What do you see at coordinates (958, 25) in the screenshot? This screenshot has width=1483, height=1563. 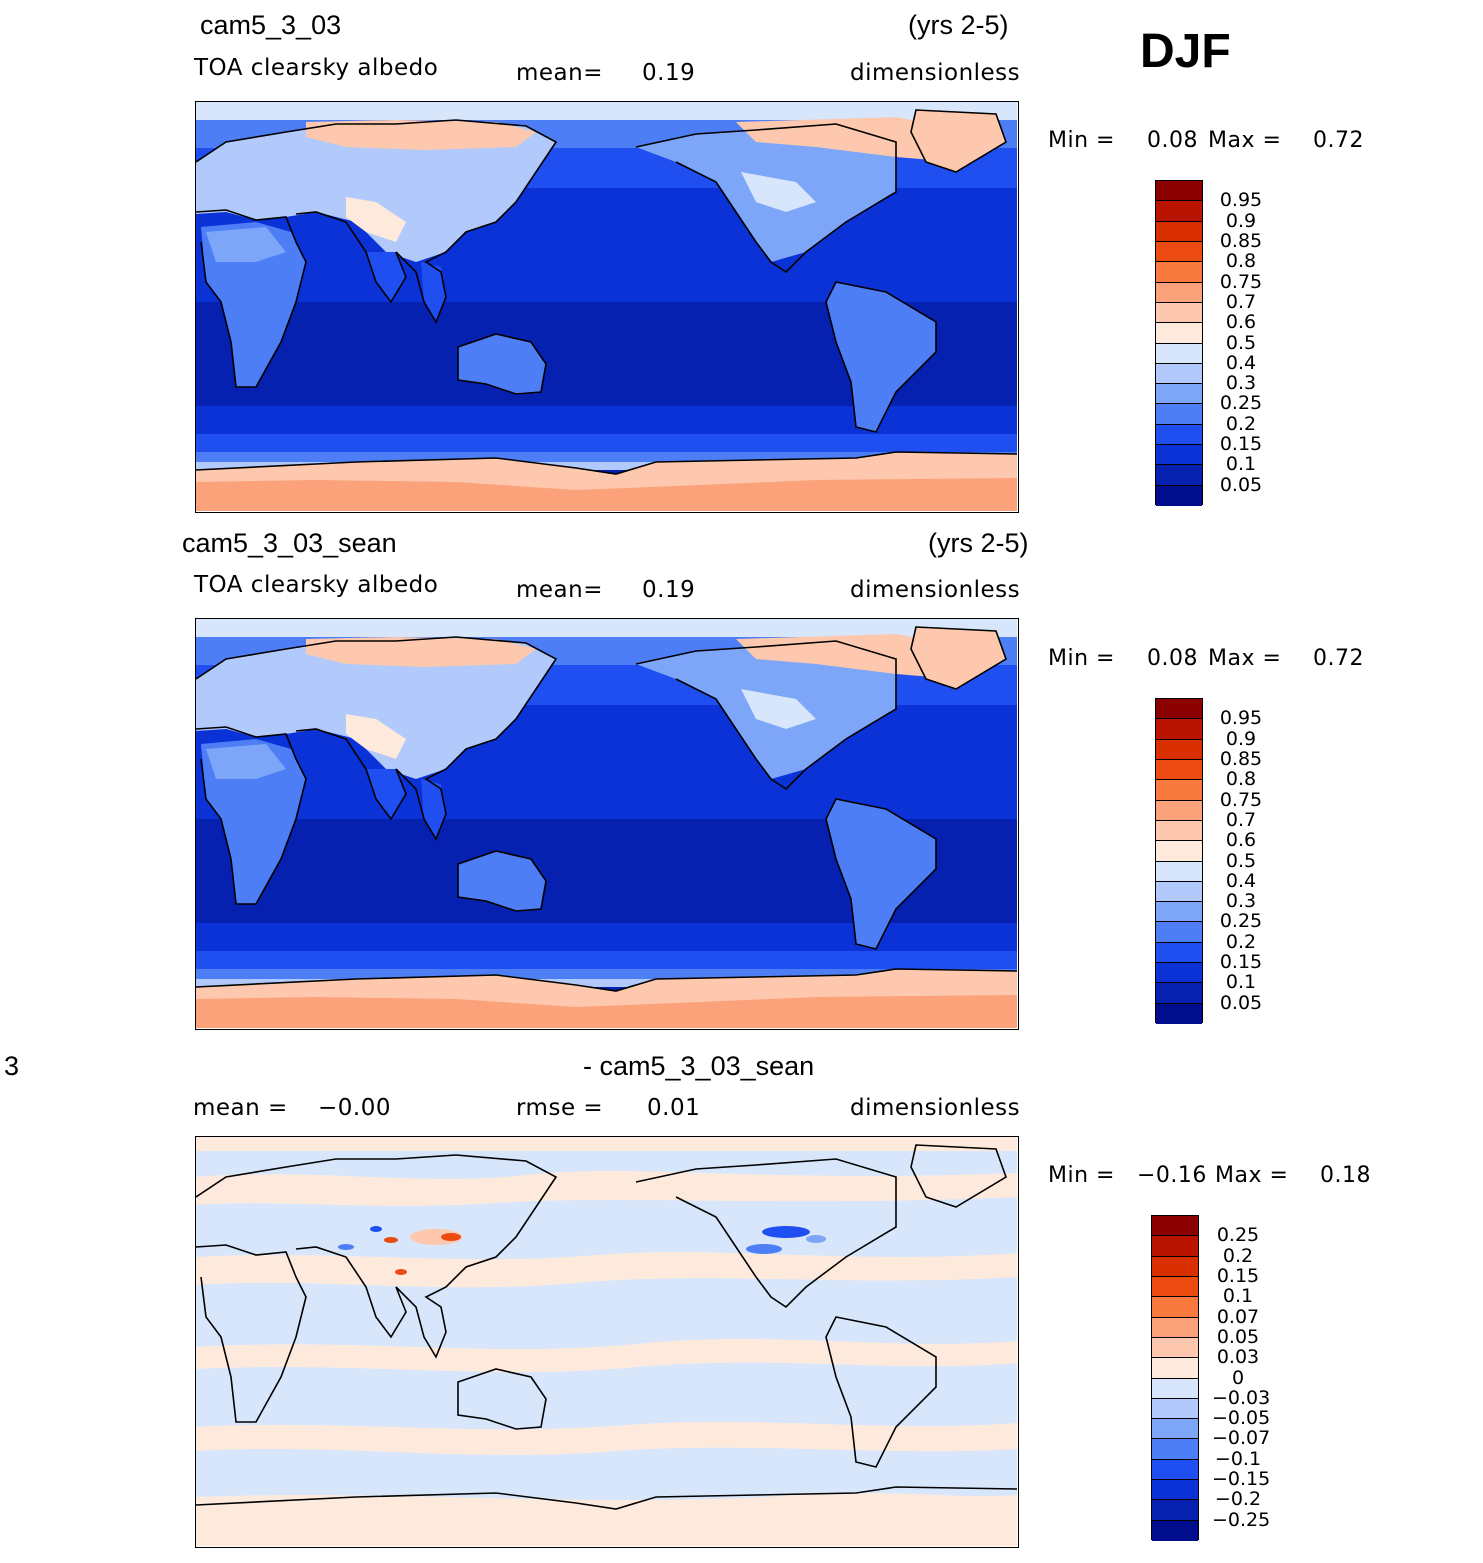 I see `panel1-years: (yrs 2-5)` at bounding box center [958, 25].